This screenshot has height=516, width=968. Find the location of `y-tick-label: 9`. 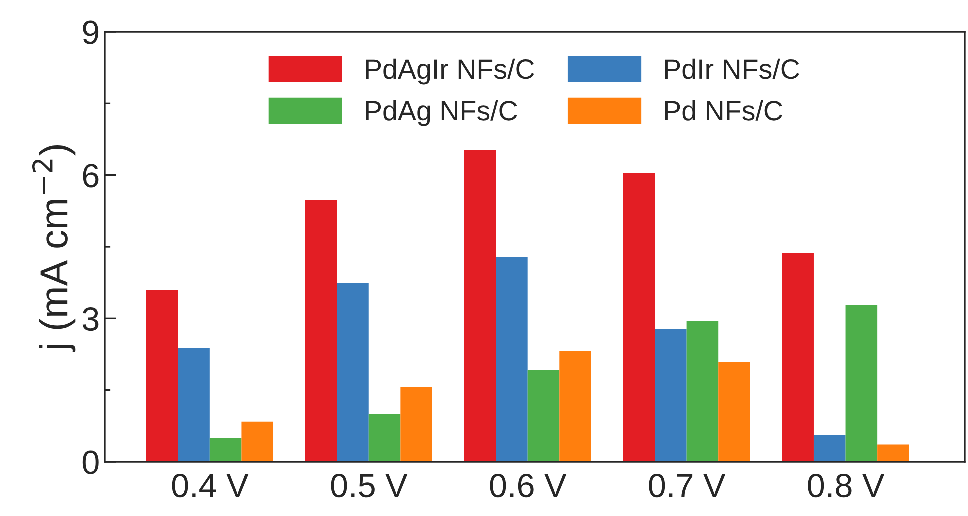

y-tick-label: 9 is located at coordinates (91, 32).